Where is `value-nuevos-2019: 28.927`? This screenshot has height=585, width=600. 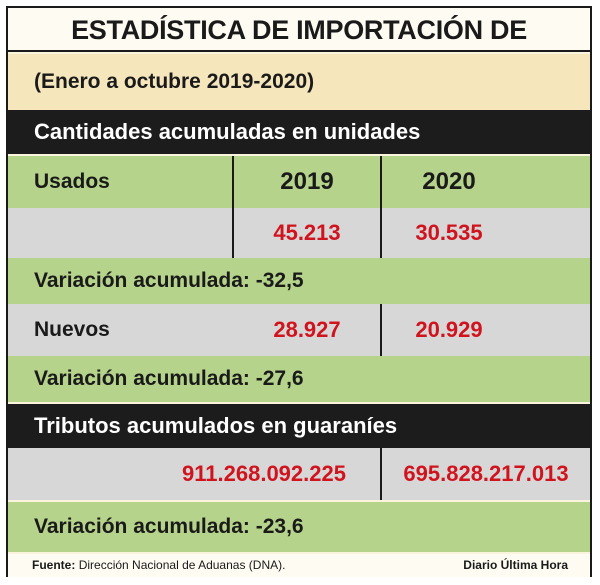 value-nuevos-2019: 28.927 is located at coordinates (307, 329).